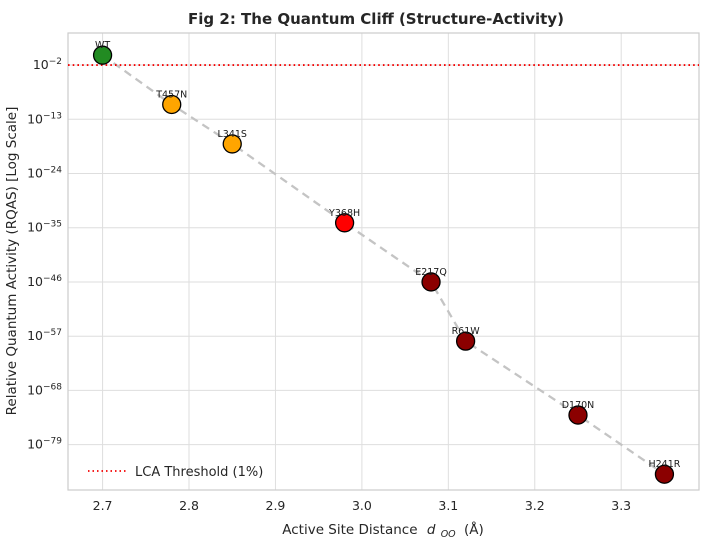 This screenshot has height=552, width=705. I want to click on y-tick-label: 10−57, so click(44, 335).